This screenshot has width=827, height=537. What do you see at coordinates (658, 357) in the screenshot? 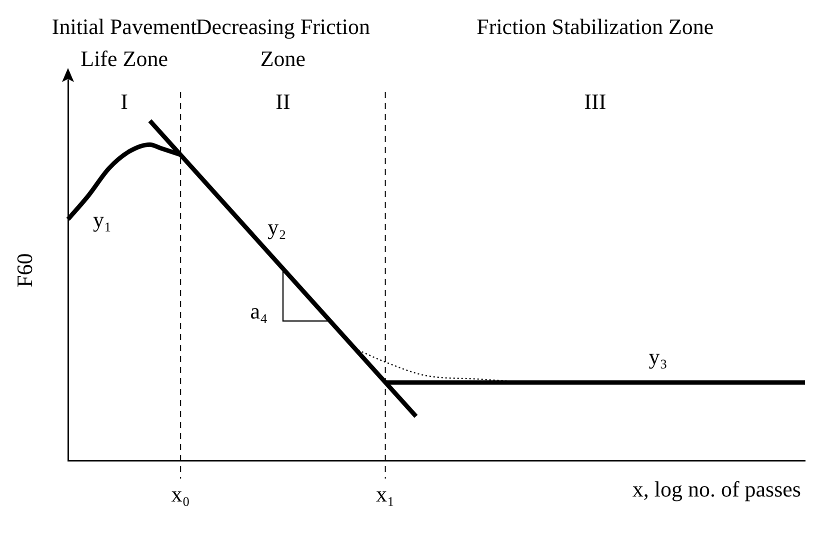
I see `series-label: y₃` at bounding box center [658, 357].